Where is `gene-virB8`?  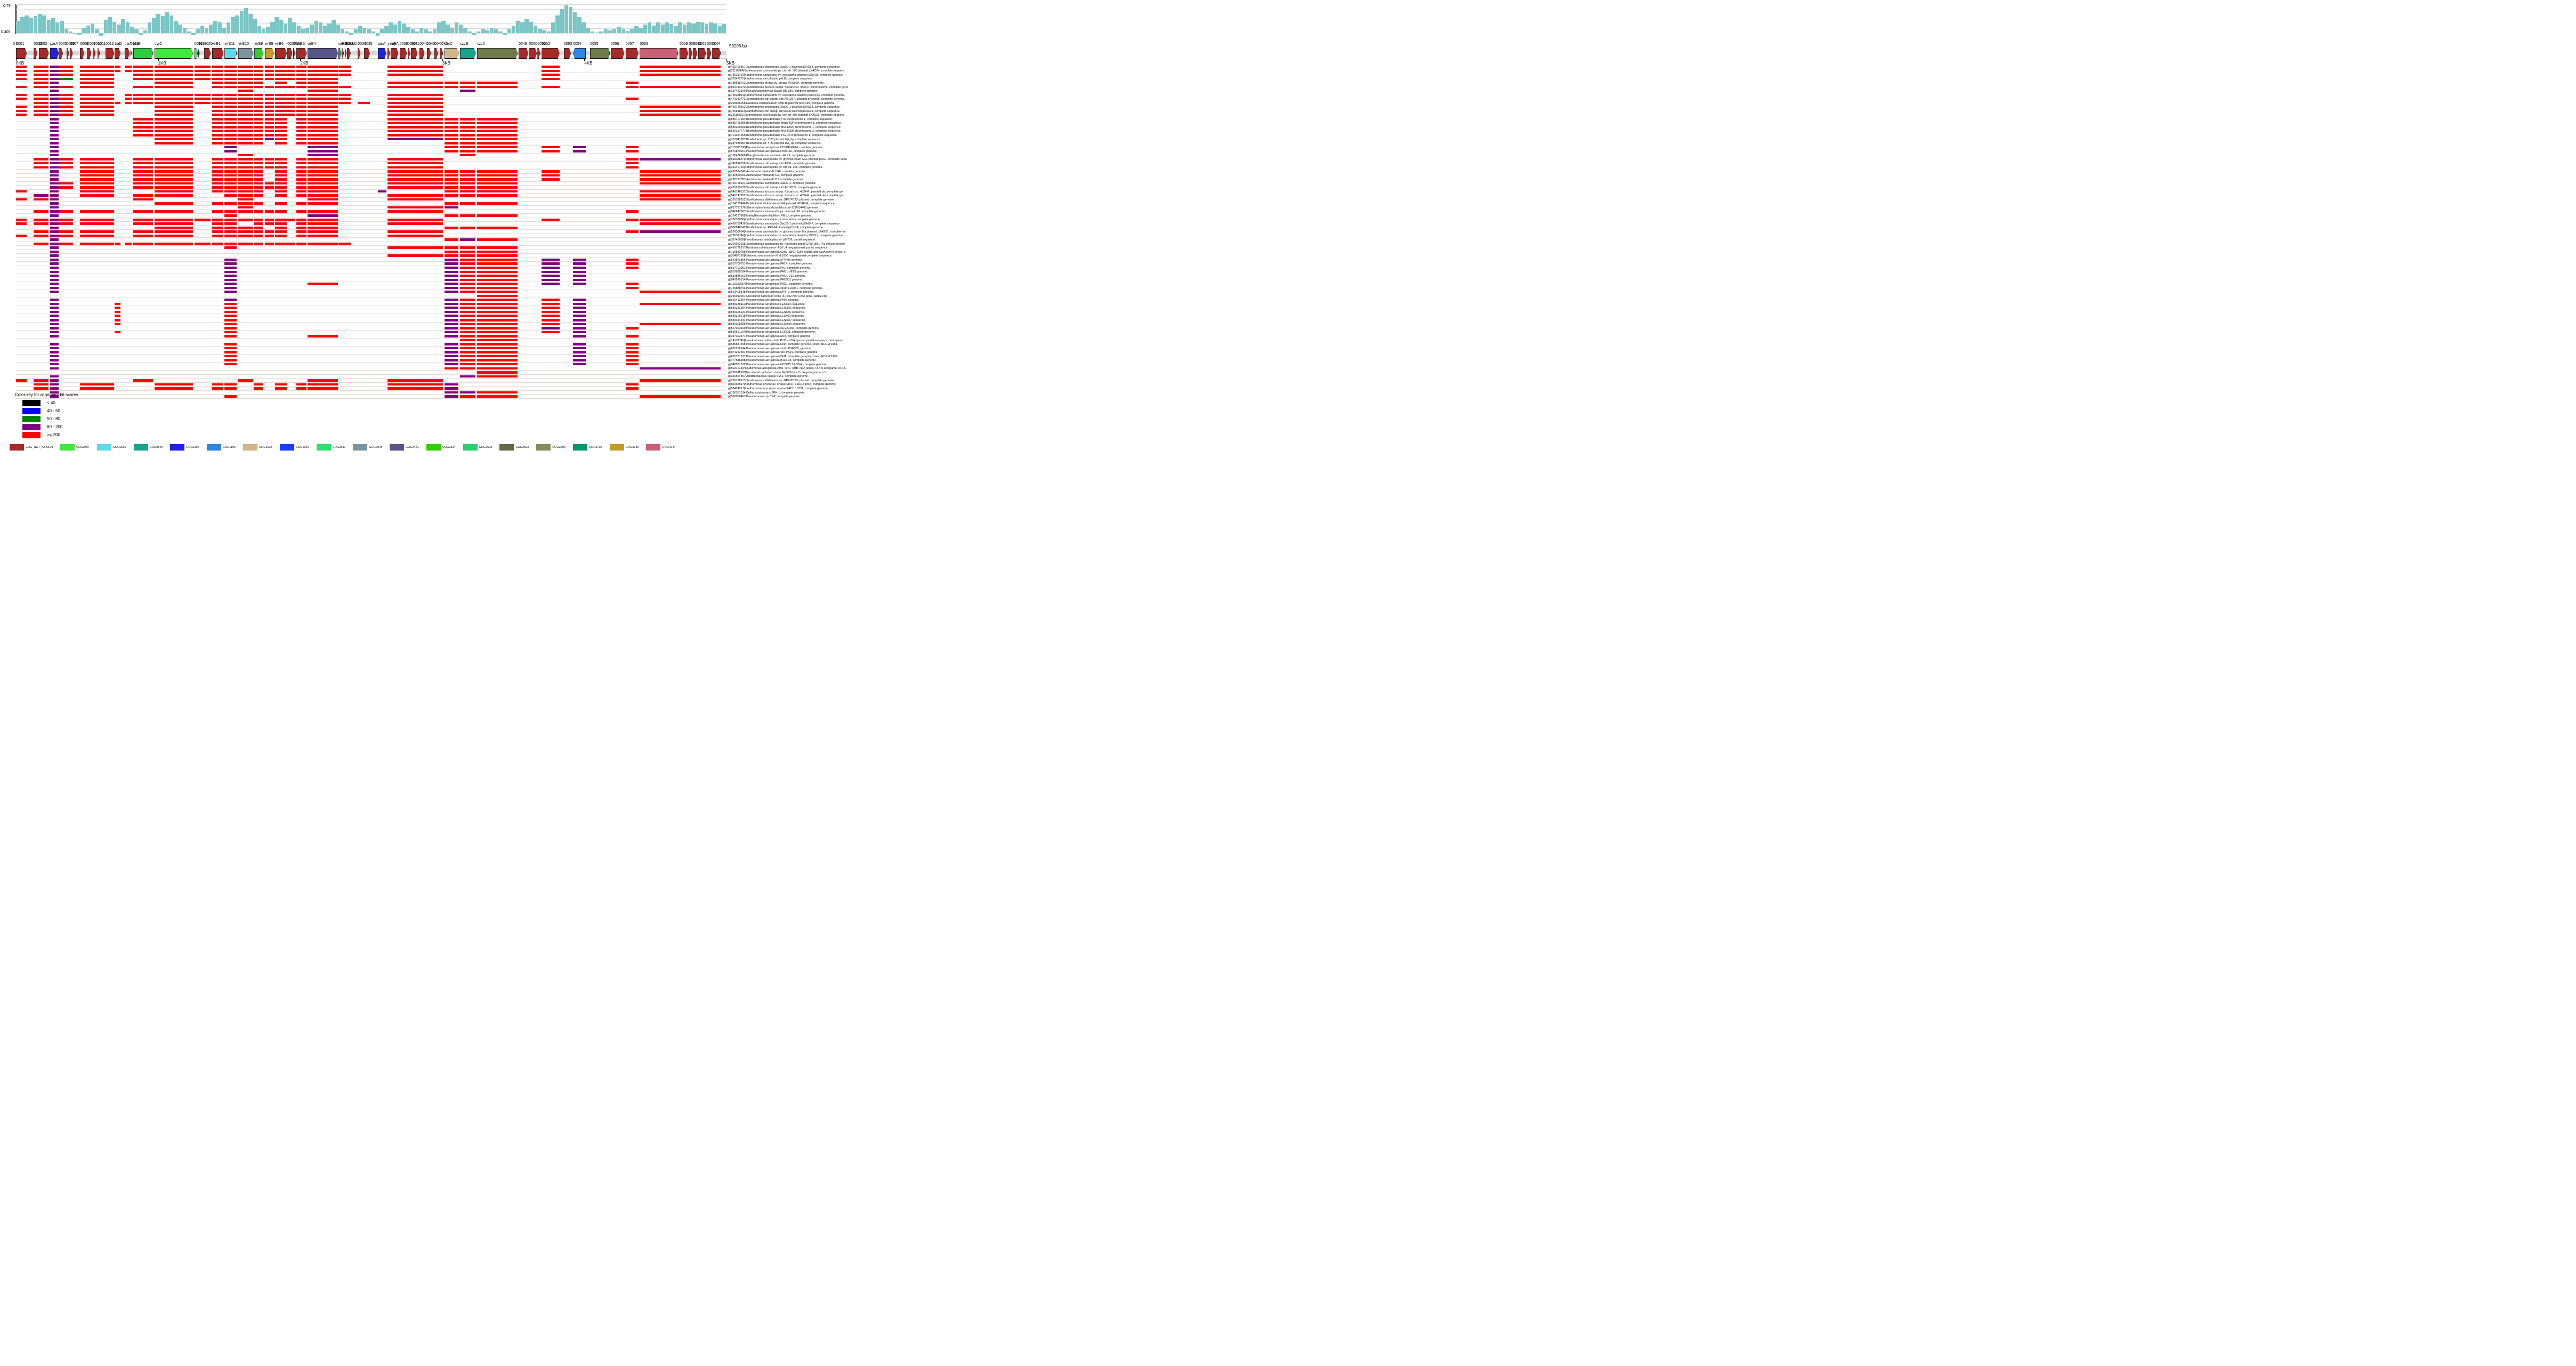
gene-virB8 is located at coordinates (269, 53).